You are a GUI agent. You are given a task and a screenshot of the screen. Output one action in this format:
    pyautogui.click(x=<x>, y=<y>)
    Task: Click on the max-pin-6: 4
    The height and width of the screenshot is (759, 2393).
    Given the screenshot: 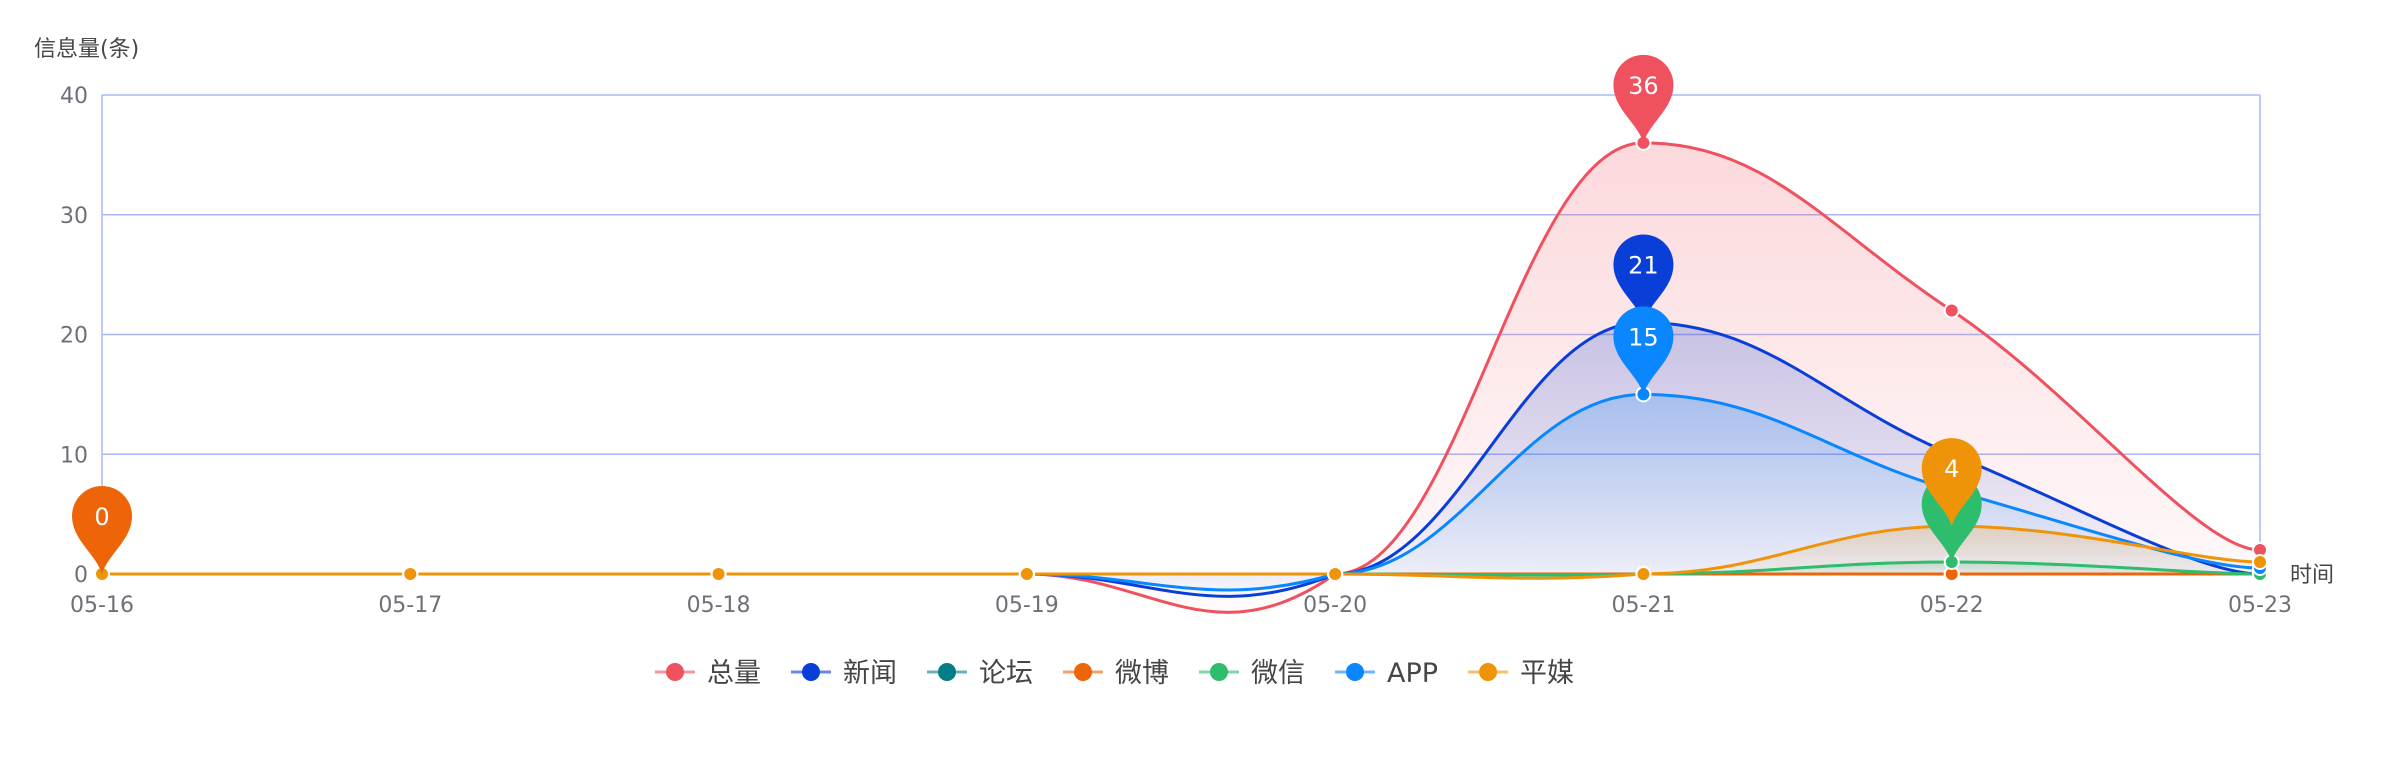 What is the action you would take?
    pyautogui.click(x=1951, y=482)
    